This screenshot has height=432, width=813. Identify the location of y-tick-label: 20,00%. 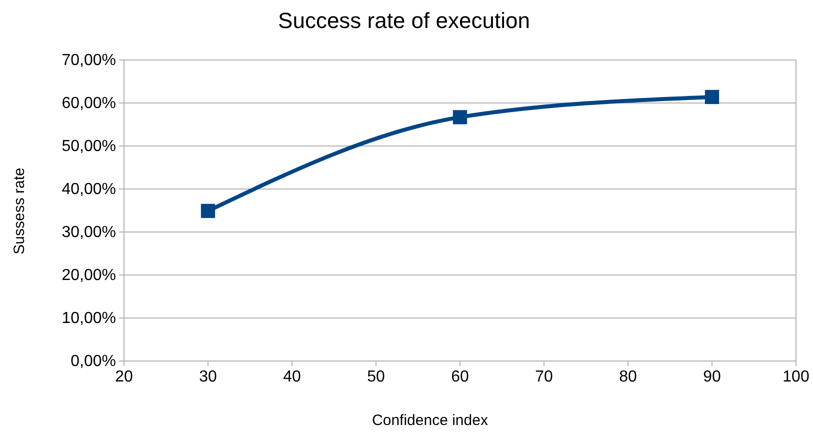
(89, 275).